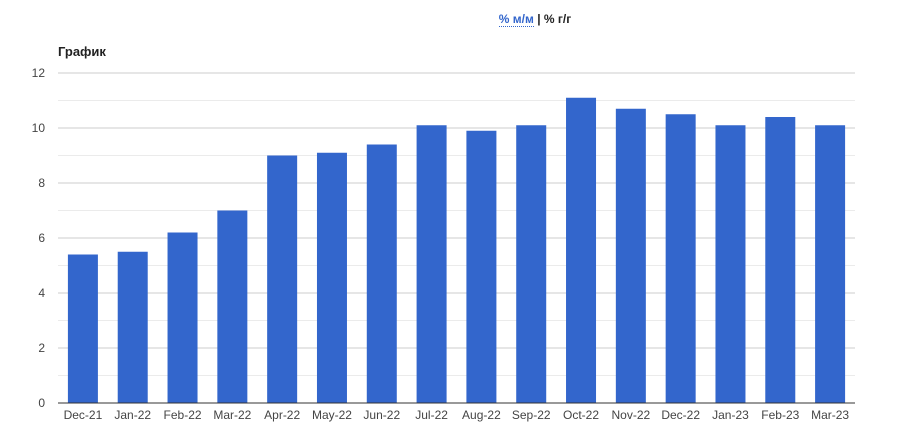 Image resolution: width=900 pixels, height=447 pixels. What do you see at coordinates (41, 238) in the screenshot?
I see `y-tick-label: 6` at bounding box center [41, 238].